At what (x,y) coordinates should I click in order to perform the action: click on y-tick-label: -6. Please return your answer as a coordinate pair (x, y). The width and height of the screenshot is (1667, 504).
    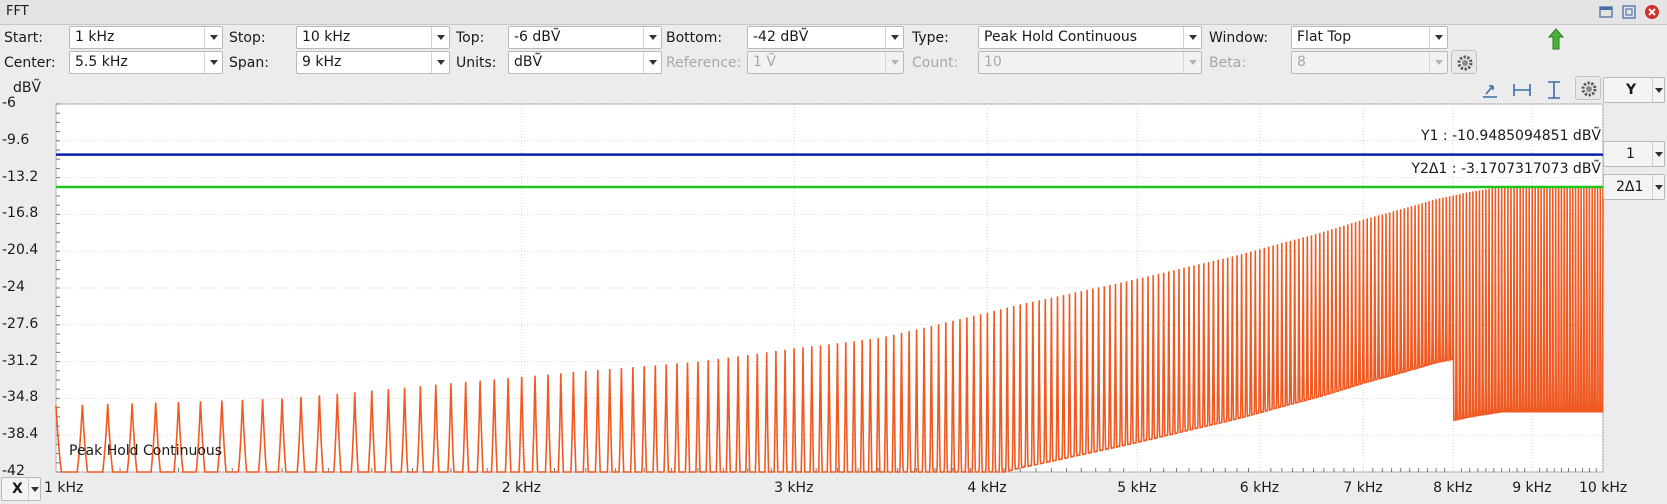
    Looking at the image, I should click on (9, 103).